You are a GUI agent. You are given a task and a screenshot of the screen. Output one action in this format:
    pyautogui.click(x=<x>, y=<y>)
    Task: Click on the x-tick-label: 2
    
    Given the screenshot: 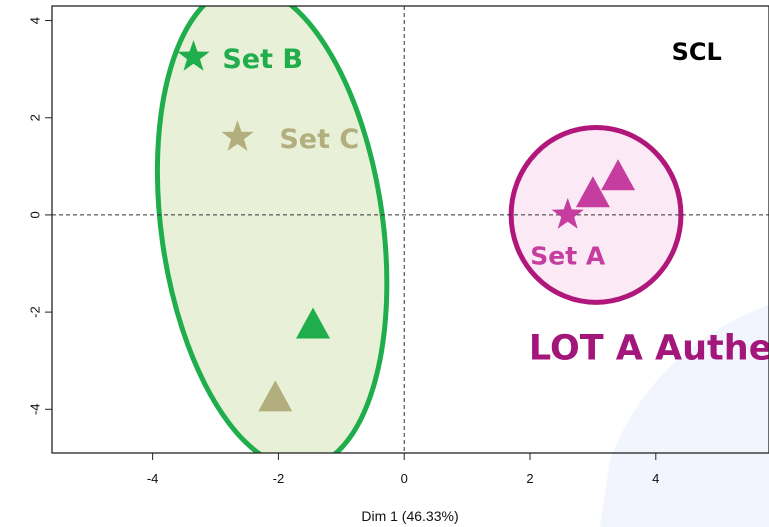 What is the action you would take?
    pyautogui.click(x=529, y=478)
    